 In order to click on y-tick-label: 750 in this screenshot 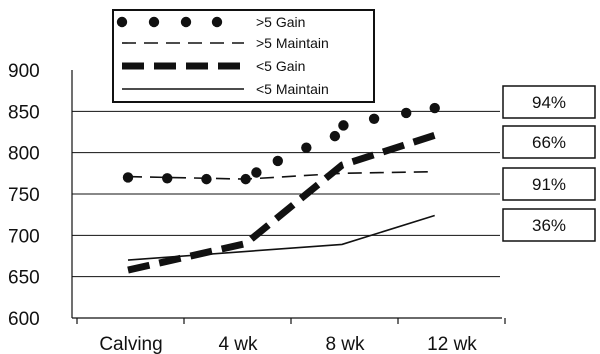, I will do `click(24, 195)`.